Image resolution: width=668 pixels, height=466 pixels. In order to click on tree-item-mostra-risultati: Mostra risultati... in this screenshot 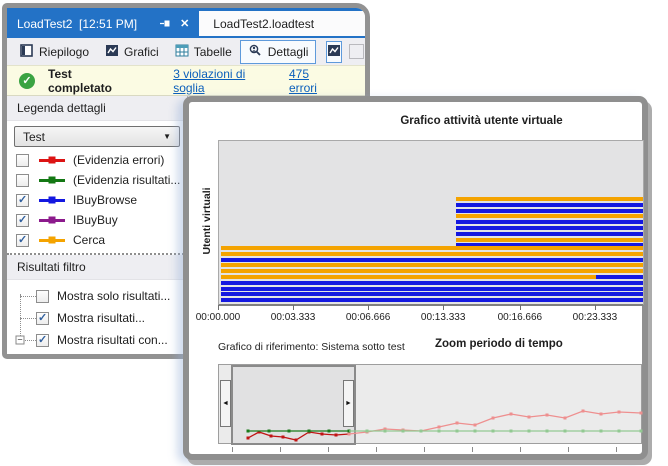, I will do `click(97, 318)`.